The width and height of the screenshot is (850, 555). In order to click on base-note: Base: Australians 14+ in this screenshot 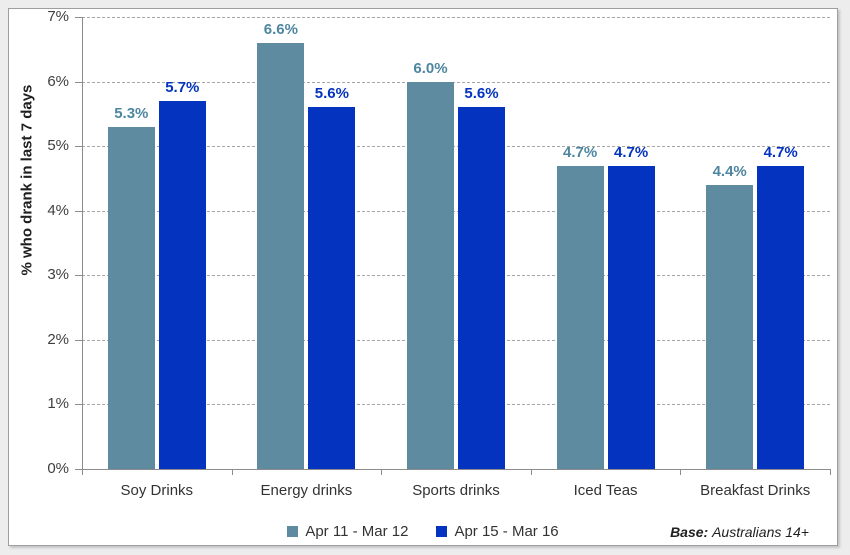, I will do `click(739, 532)`.